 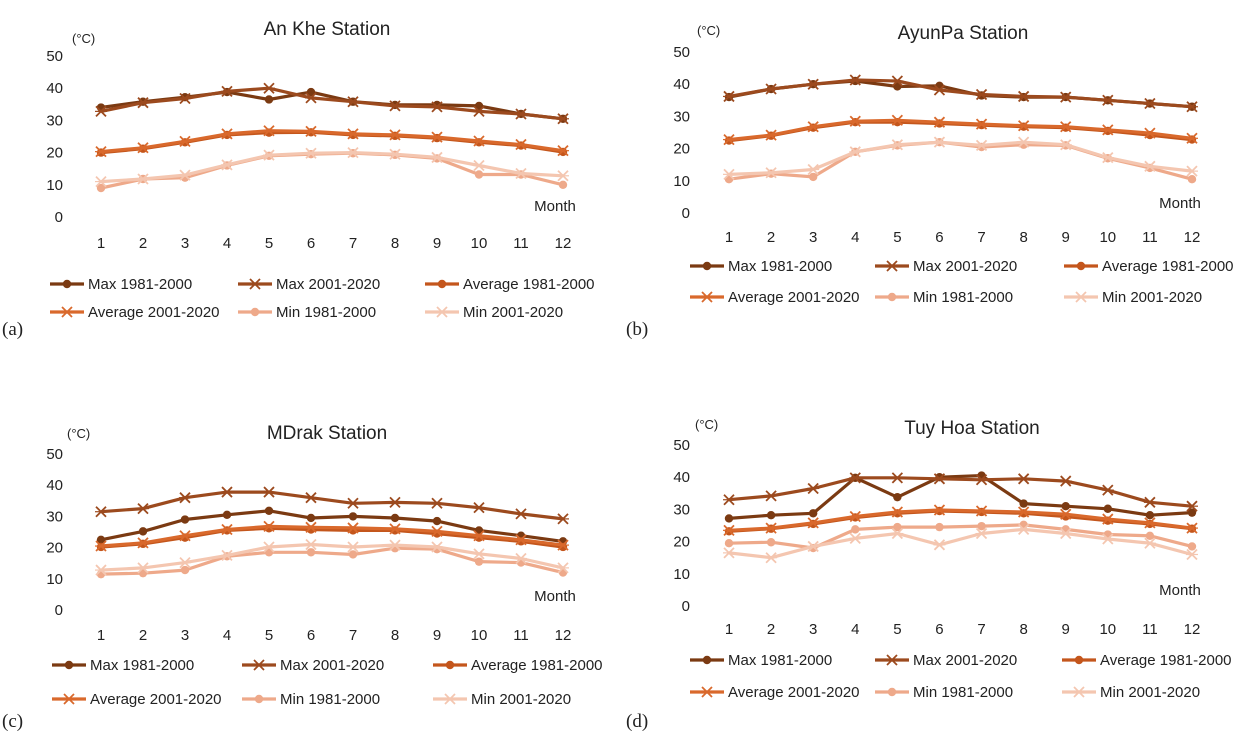 I want to click on y-tick-label: 50, so click(x=681, y=52).